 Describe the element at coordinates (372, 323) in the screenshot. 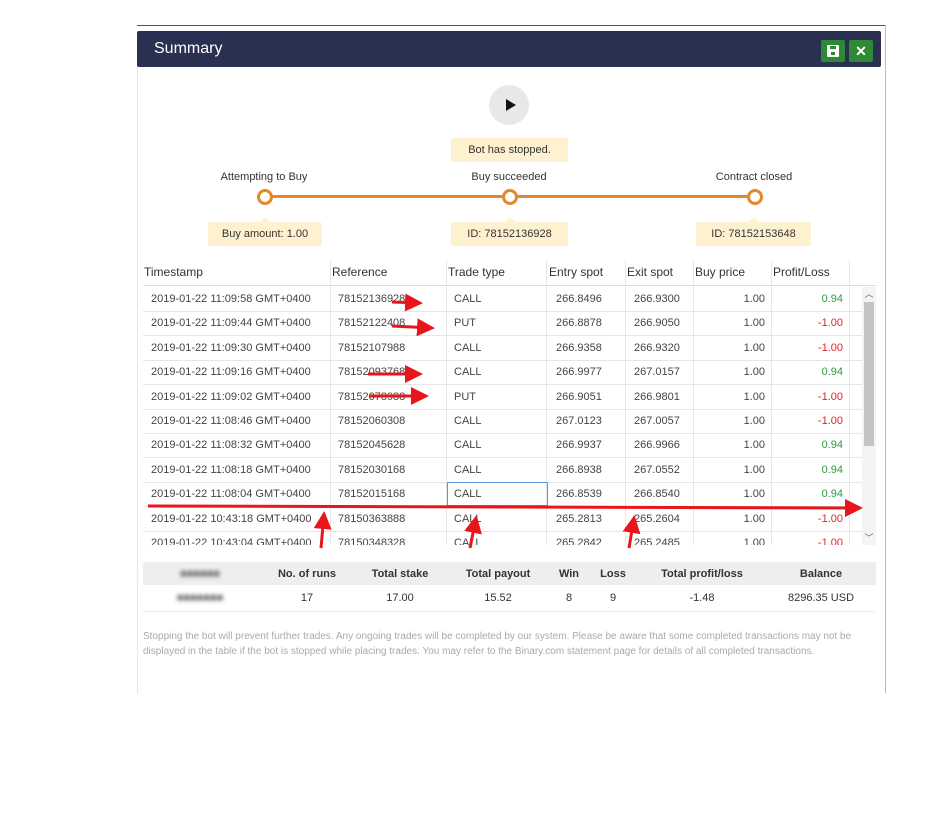

I see `cell-reference: 78152122408` at that location.